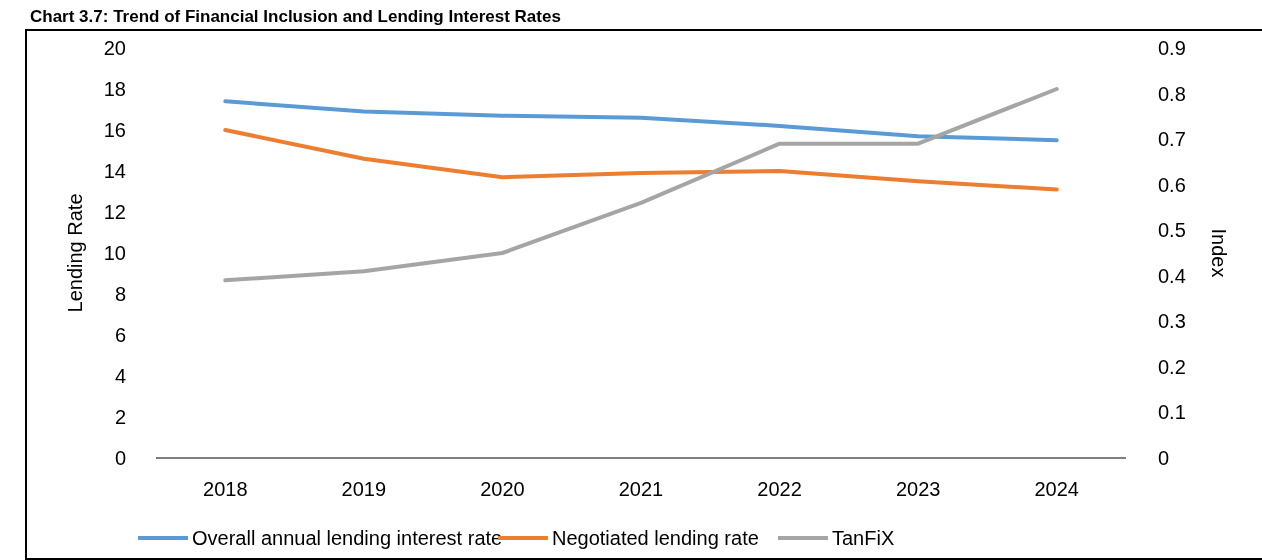 The image size is (1262, 560). What do you see at coordinates (364, 489) in the screenshot?
I see `x-tick-label: 2019` at bounding box center [364, 489].